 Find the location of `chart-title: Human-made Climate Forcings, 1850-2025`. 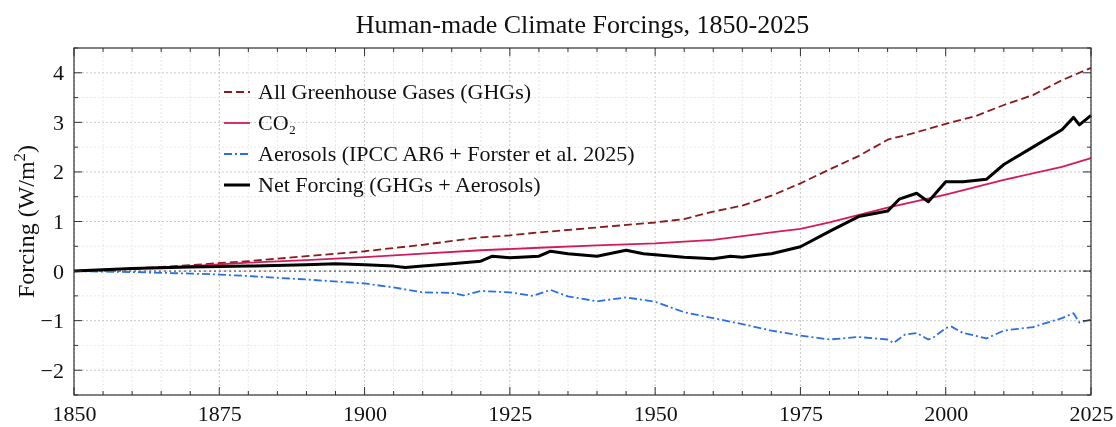

chart-title: Human-made Climate Forcings, 1850-2025 is located at coordinates (582, 24).